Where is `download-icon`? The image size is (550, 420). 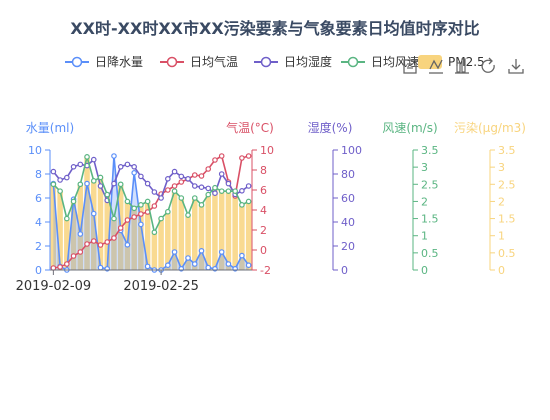 download-icon is located at coordinates (516, 66).